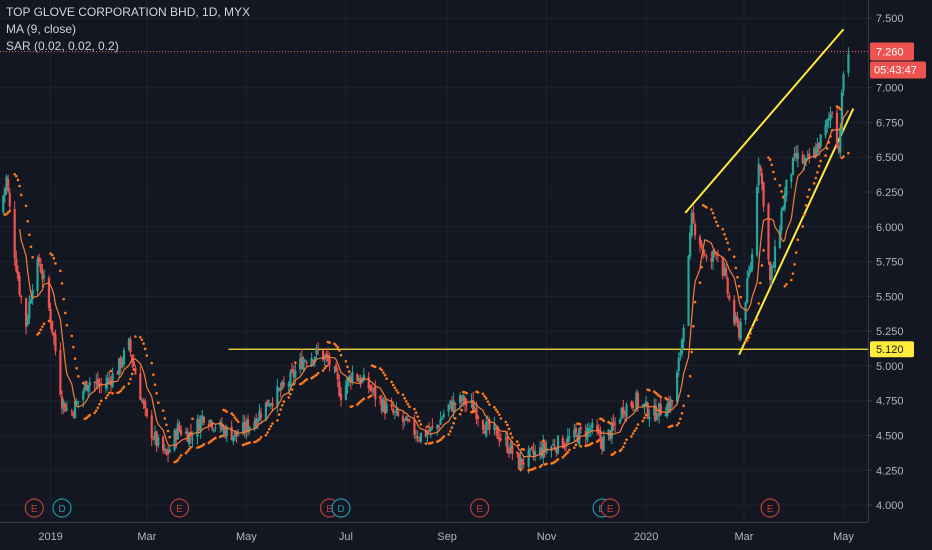  What do you see at coordinates (890, 263) in the screenshot?
I see `y-tick-label: 5.750` at bounding box center [890, 263].